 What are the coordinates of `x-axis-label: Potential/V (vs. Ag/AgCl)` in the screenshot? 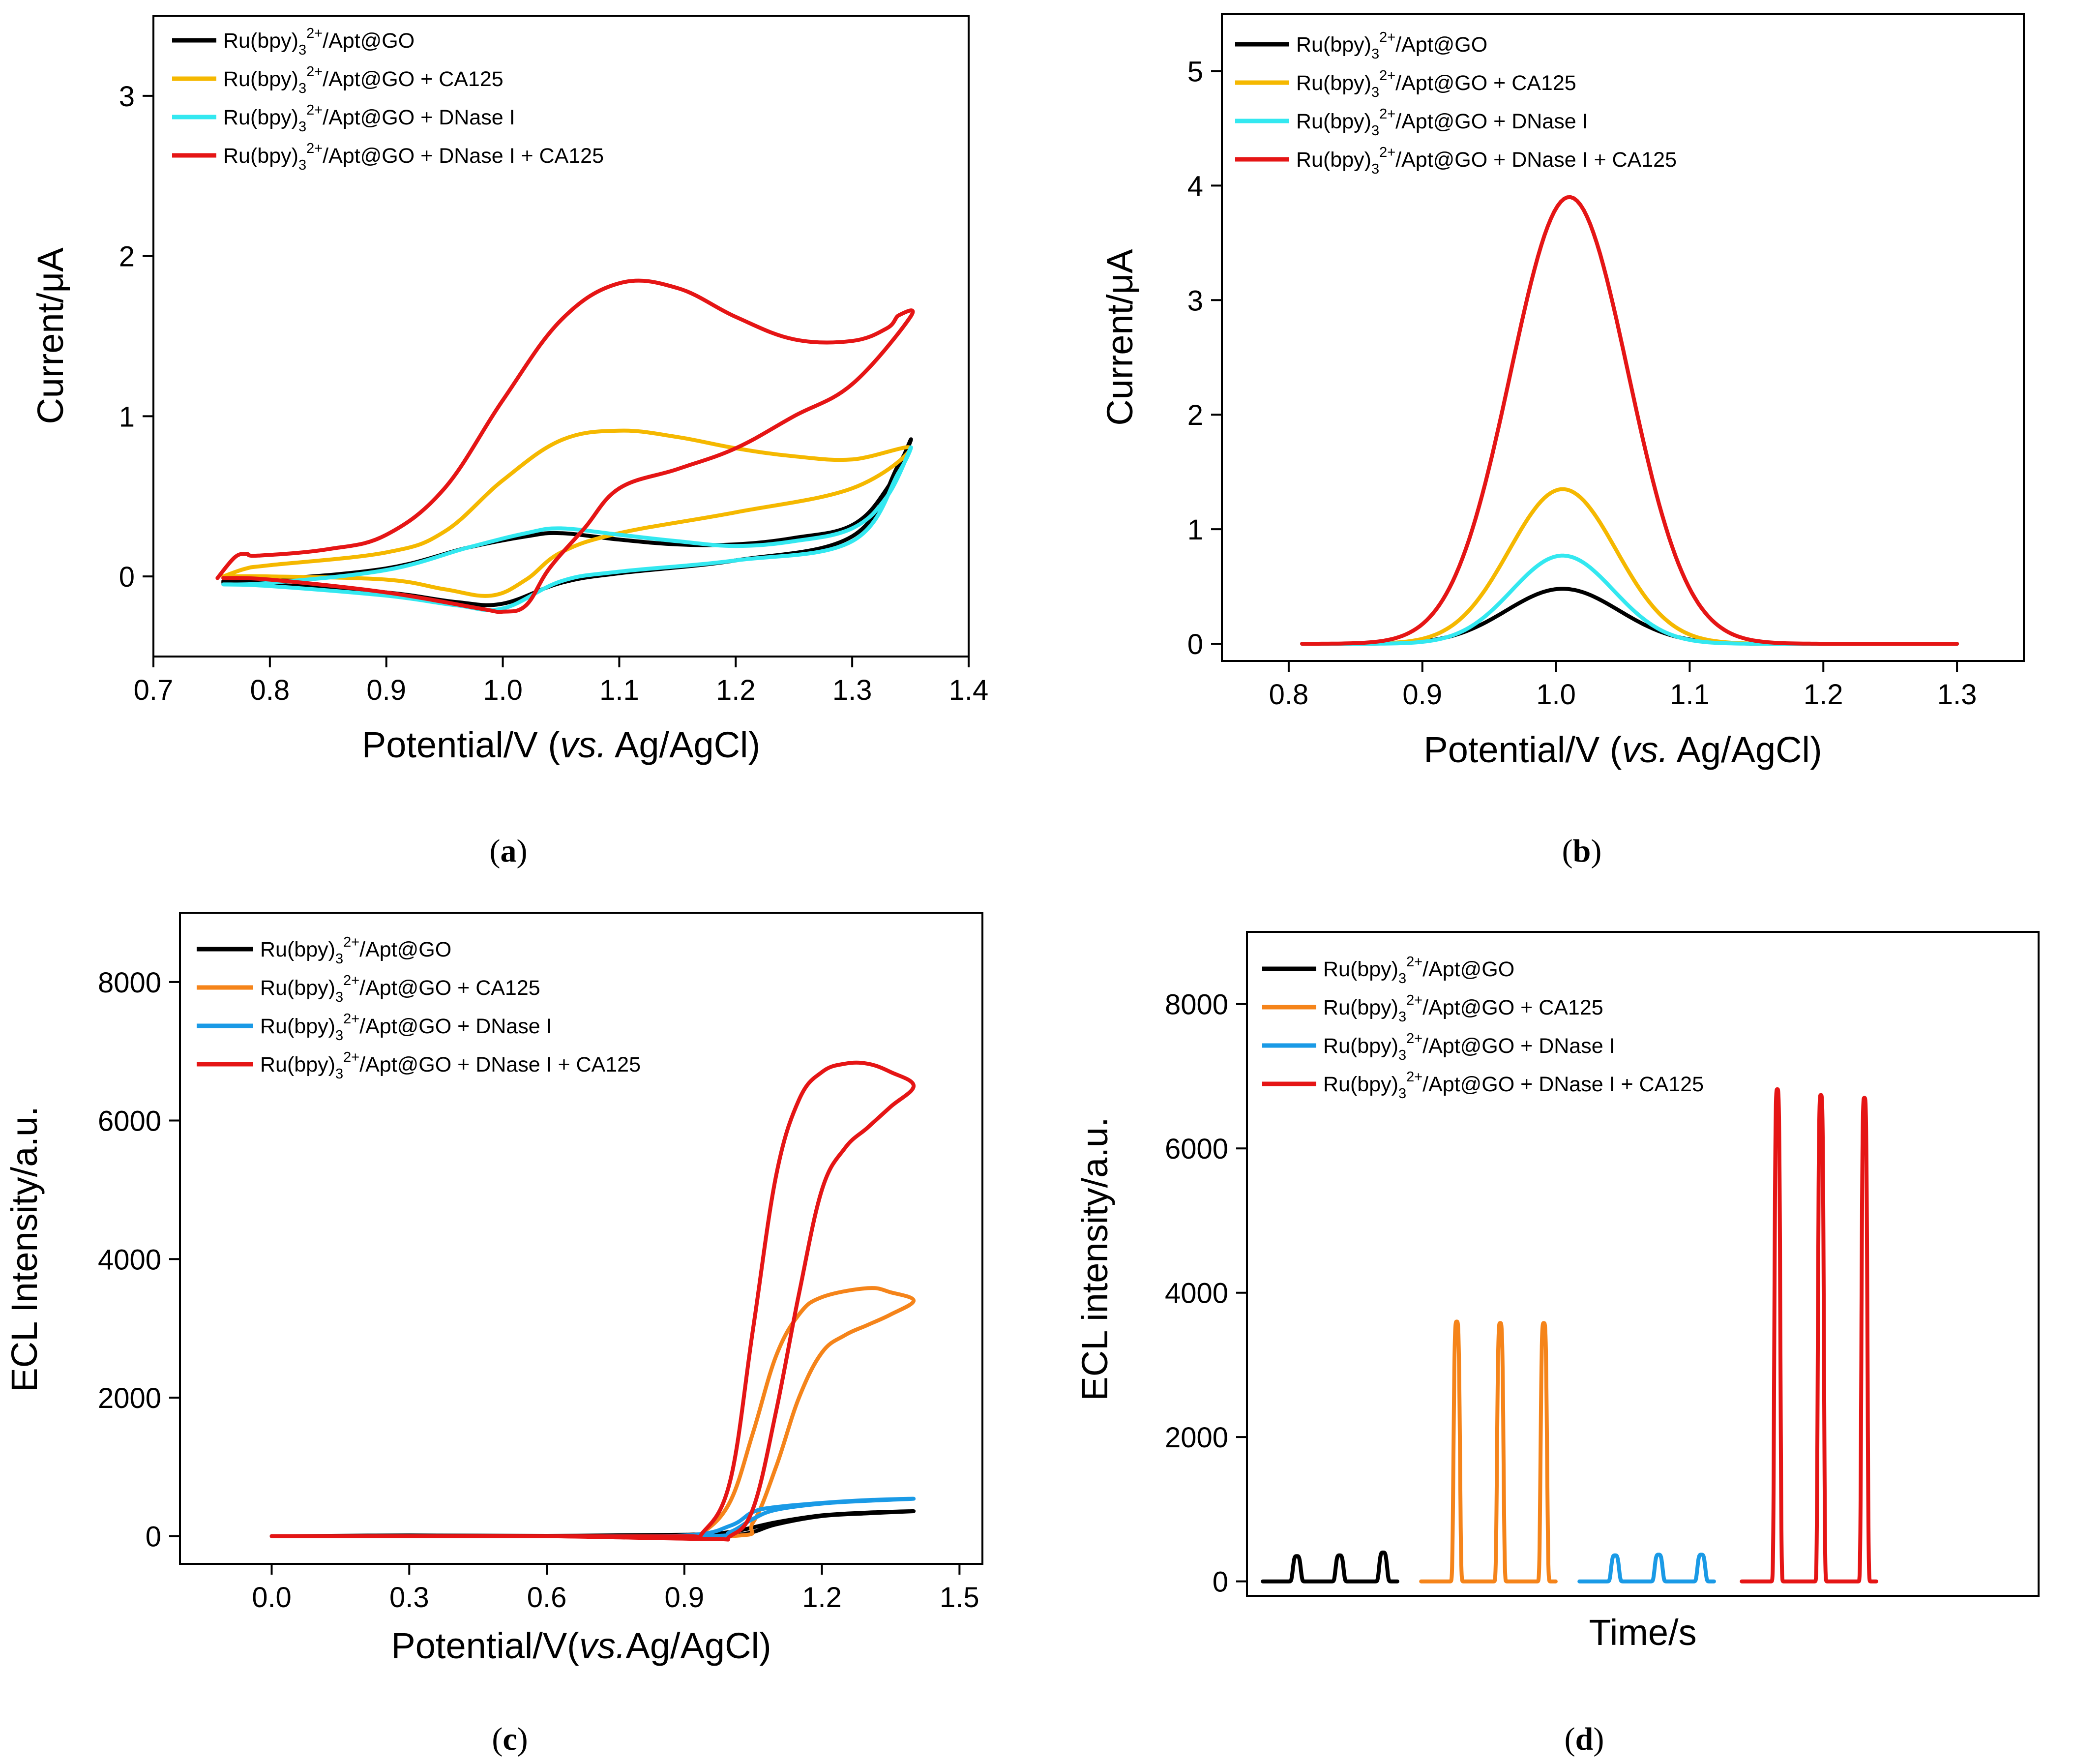 It's located at (1622, 749).